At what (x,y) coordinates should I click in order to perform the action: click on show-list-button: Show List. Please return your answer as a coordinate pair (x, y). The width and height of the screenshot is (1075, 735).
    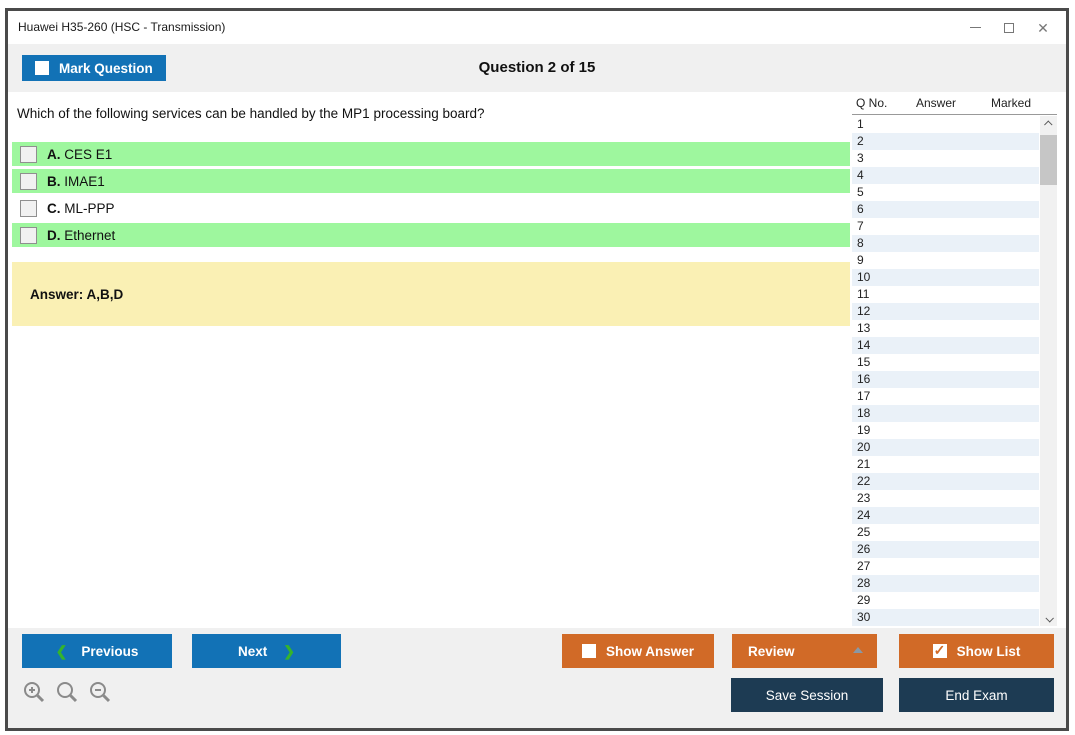
    Looking at the image, I should click on (976, 651).